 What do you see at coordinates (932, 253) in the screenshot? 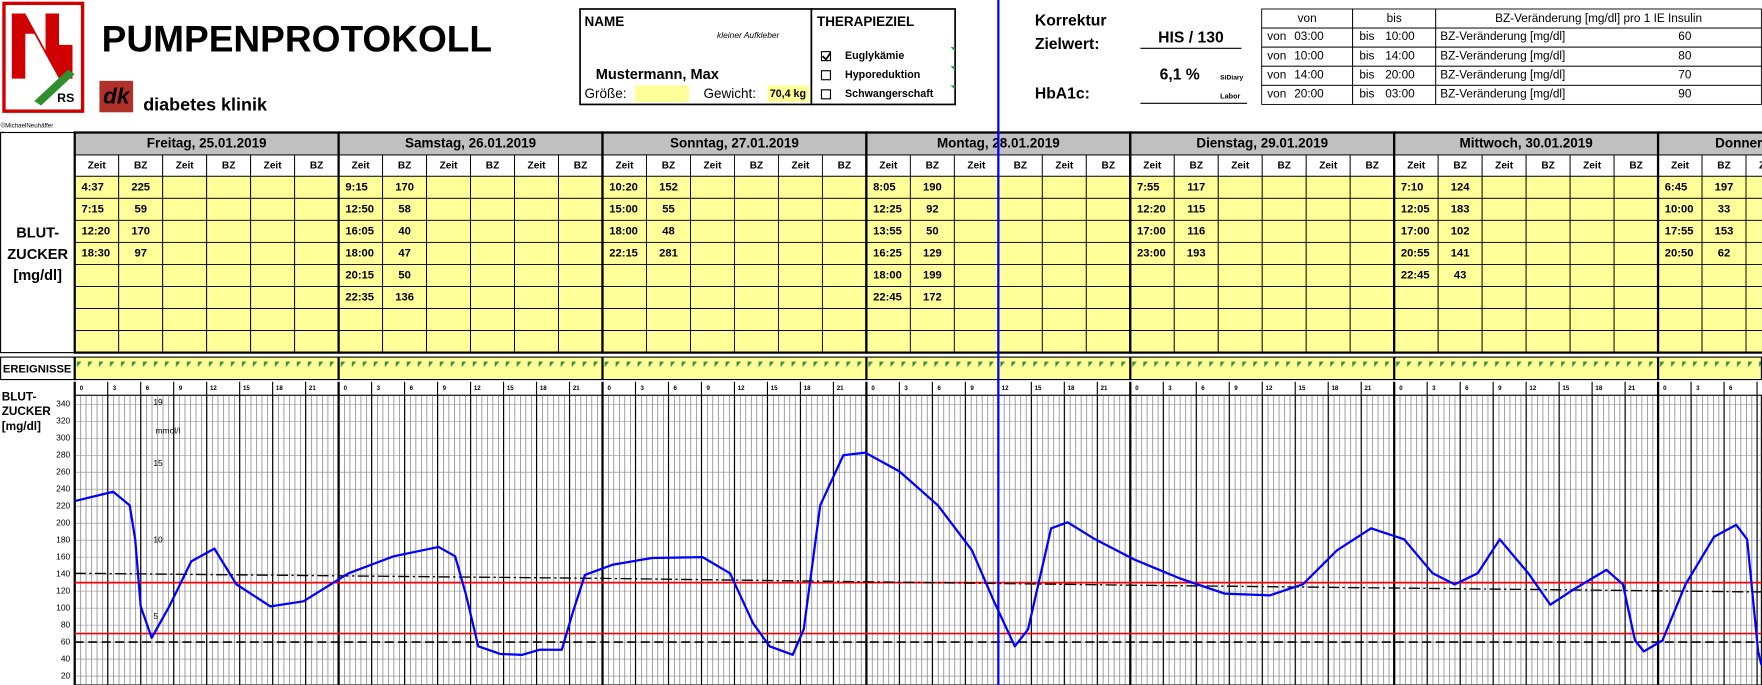
I see `reading-bz: 129` at bounding box center [932, 253].